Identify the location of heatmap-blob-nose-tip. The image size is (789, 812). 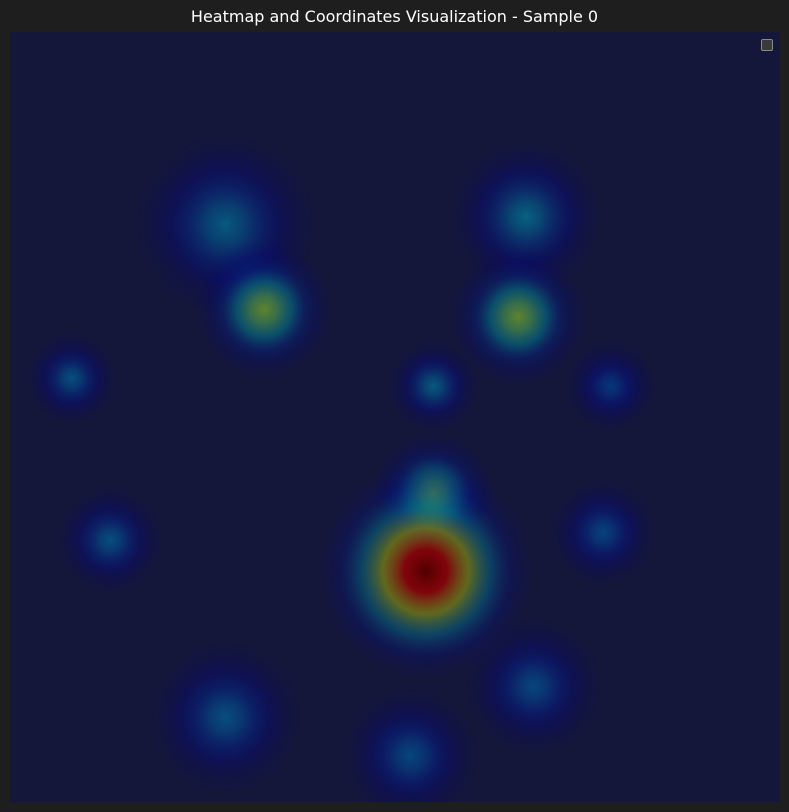
(426, 571).